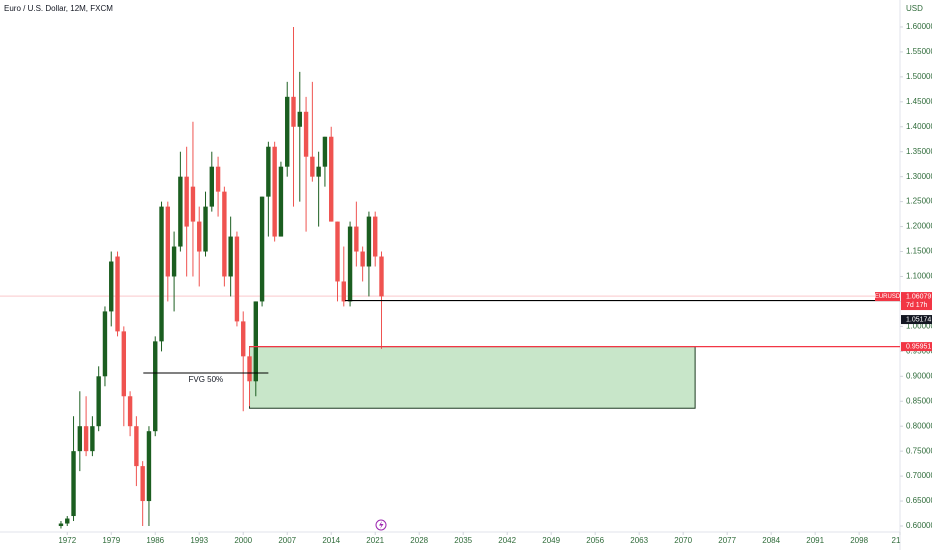 The height and width of the screenshot is (550, 932). What do you see at coordinates (919, 176) in the screenshot?
I see `y-tick-label: 1.30000` at bounding box center [919, 176].